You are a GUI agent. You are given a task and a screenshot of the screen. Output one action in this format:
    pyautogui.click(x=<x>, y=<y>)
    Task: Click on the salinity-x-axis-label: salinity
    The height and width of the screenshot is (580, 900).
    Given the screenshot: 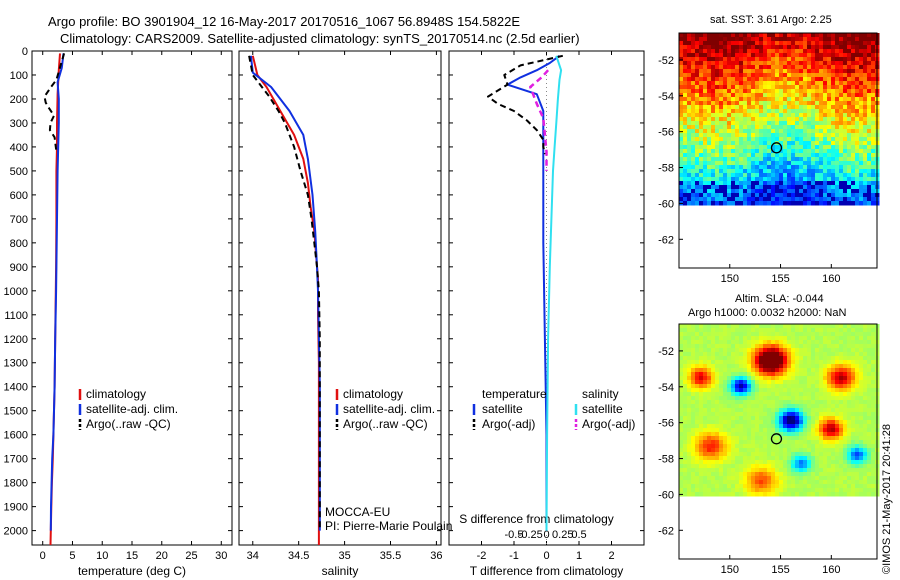 What is the action you would take?
    pyautogui.click(x=340, y=571)
    